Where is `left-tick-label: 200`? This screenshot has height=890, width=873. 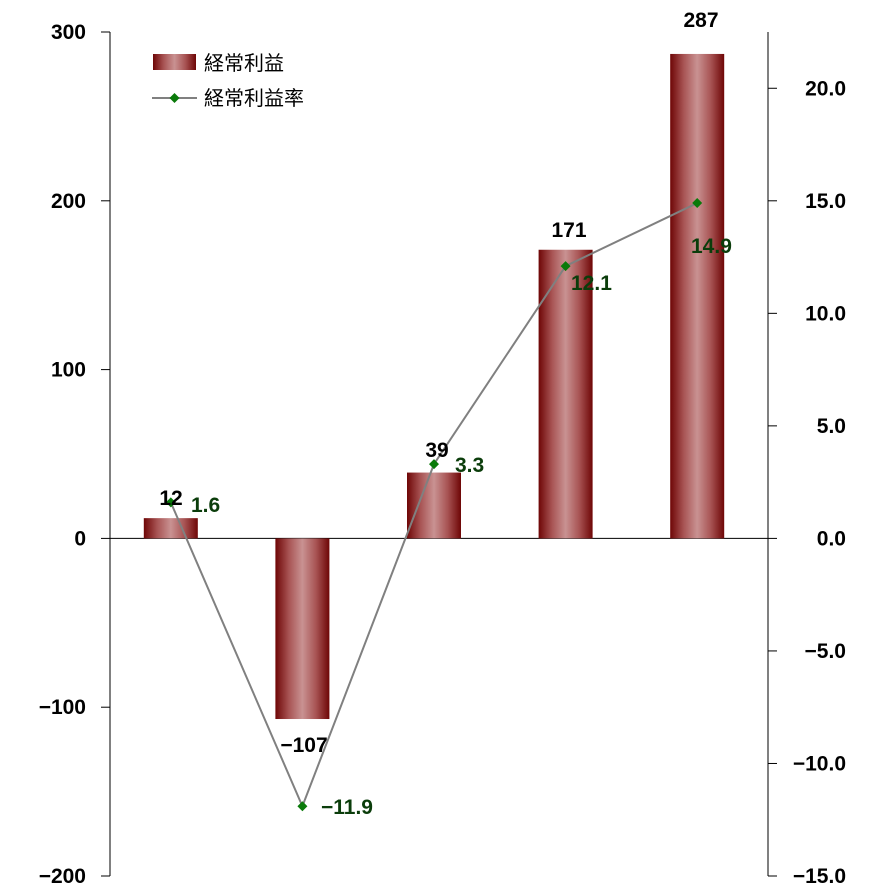
left-tick-label: 200 is located at coordinates (68, 201).